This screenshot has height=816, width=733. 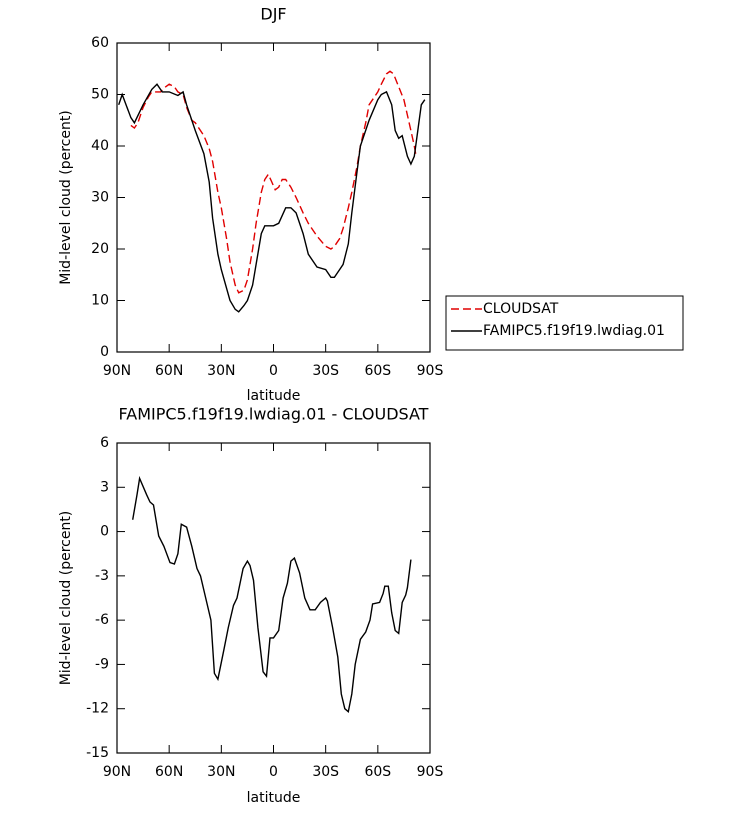 What do you see at coordinates (100, 146) in the screenshot?
I see `y-tick-label: 40` at bounding box center [100, 146].